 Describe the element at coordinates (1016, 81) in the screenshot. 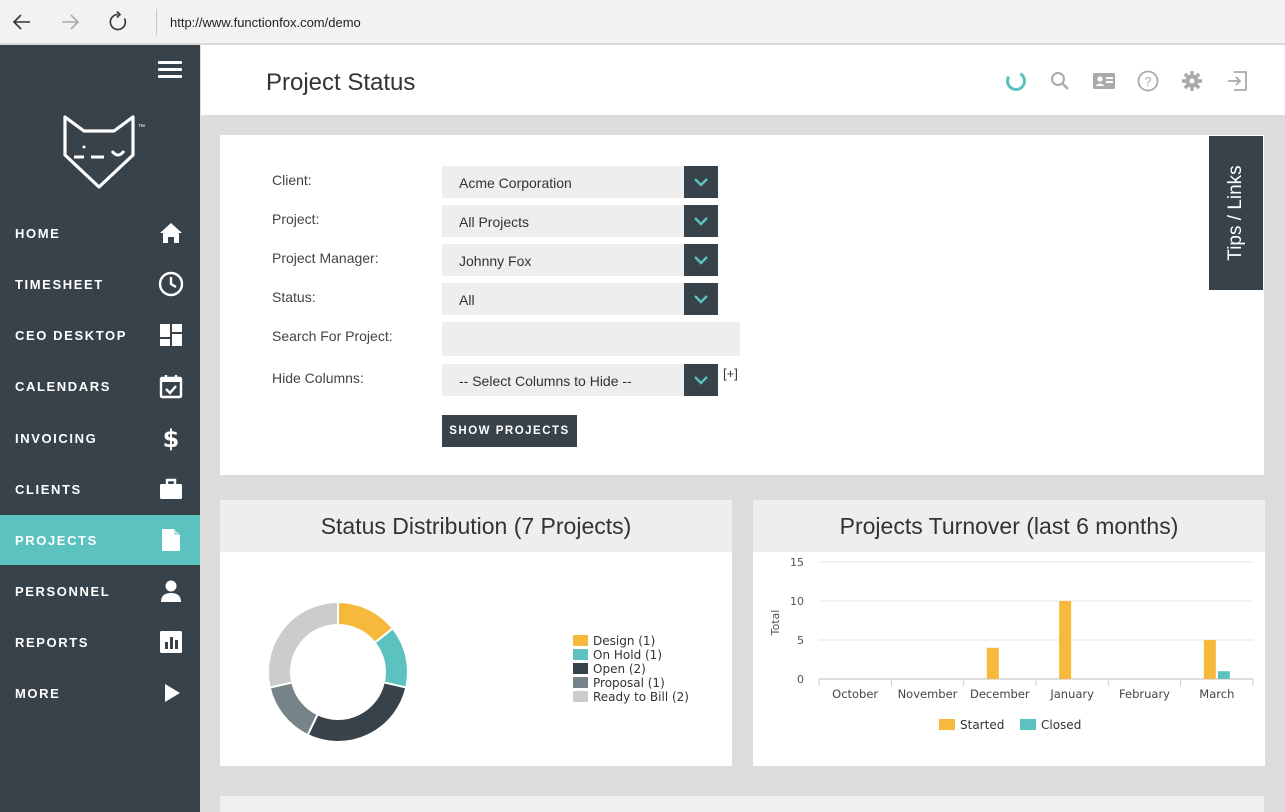

I see `loading-spinner-icon` at that location.